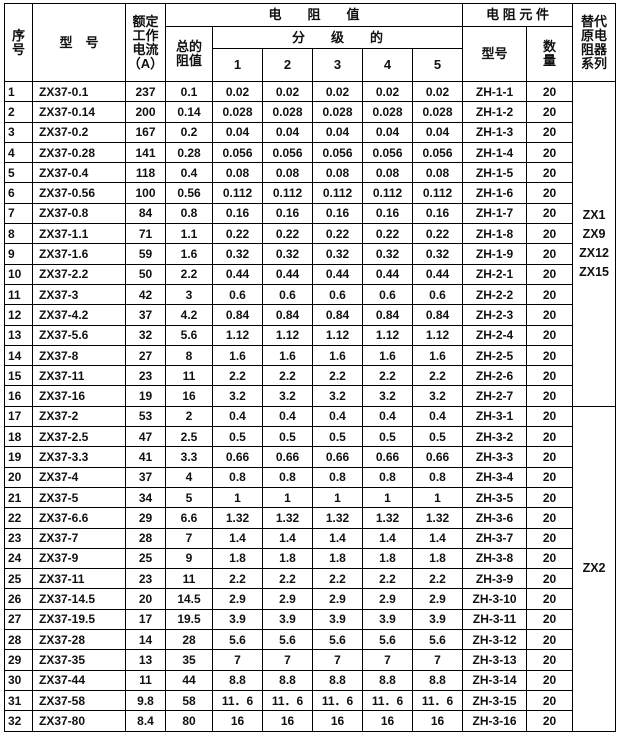 The width and height of the screenshot is (618, 753). Describe the element at coordinates (79, 91) in the screenshot. I see `cell-model: ZX37-0.1` at that location.